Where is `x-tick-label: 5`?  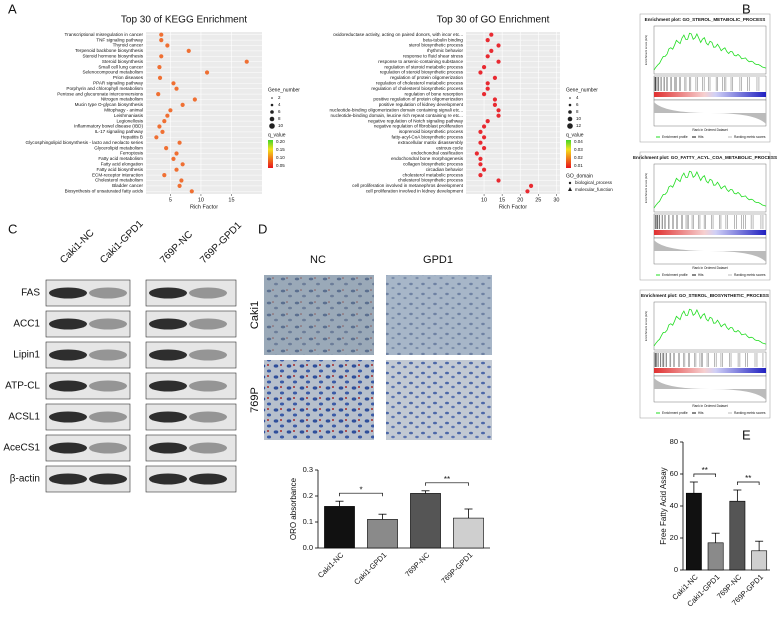 x-tick-label: 5 is located at coordinates (170, 200).